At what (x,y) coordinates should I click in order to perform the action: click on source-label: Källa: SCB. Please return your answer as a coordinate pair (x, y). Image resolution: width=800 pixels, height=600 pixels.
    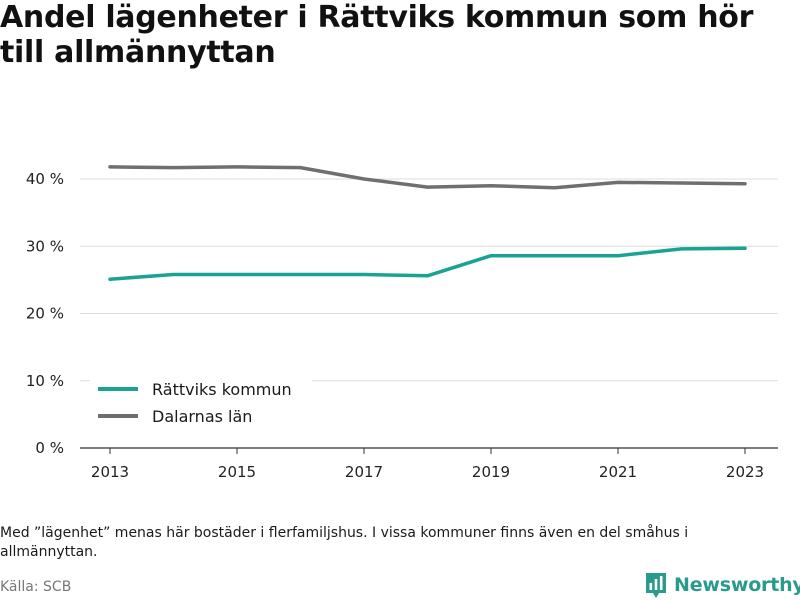
    Looking at the image, I should click on (36, 587).